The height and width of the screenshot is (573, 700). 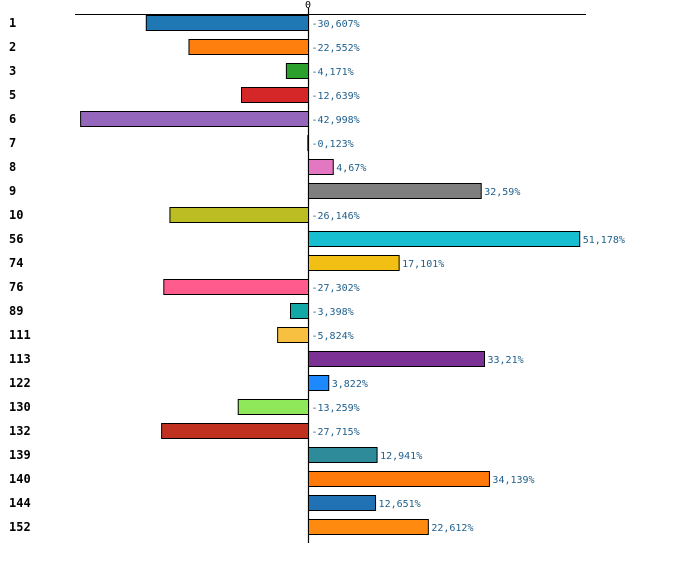 What do you see at coordinates (20, 431) in the screenshot?
I see `category-label: 132` at bounding box center [20, 431].